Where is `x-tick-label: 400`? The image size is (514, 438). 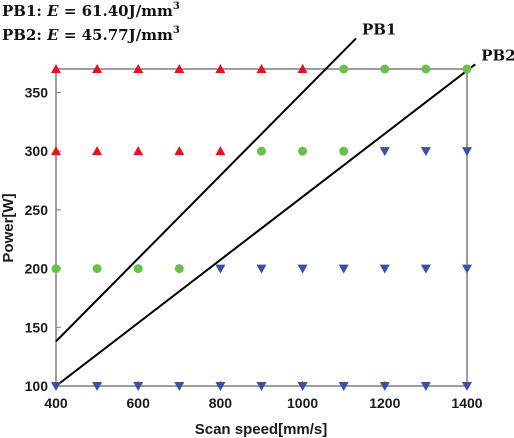 x-tick-label: 400 is located at coordinates (56, 403).